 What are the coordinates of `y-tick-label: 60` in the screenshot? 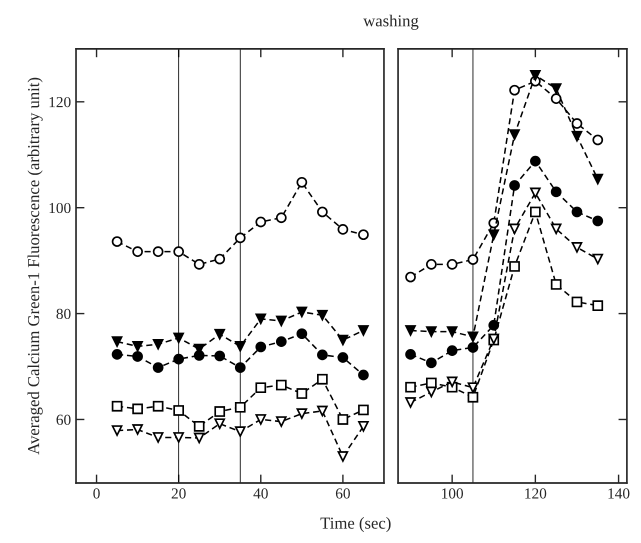 It's located at (63, 419).